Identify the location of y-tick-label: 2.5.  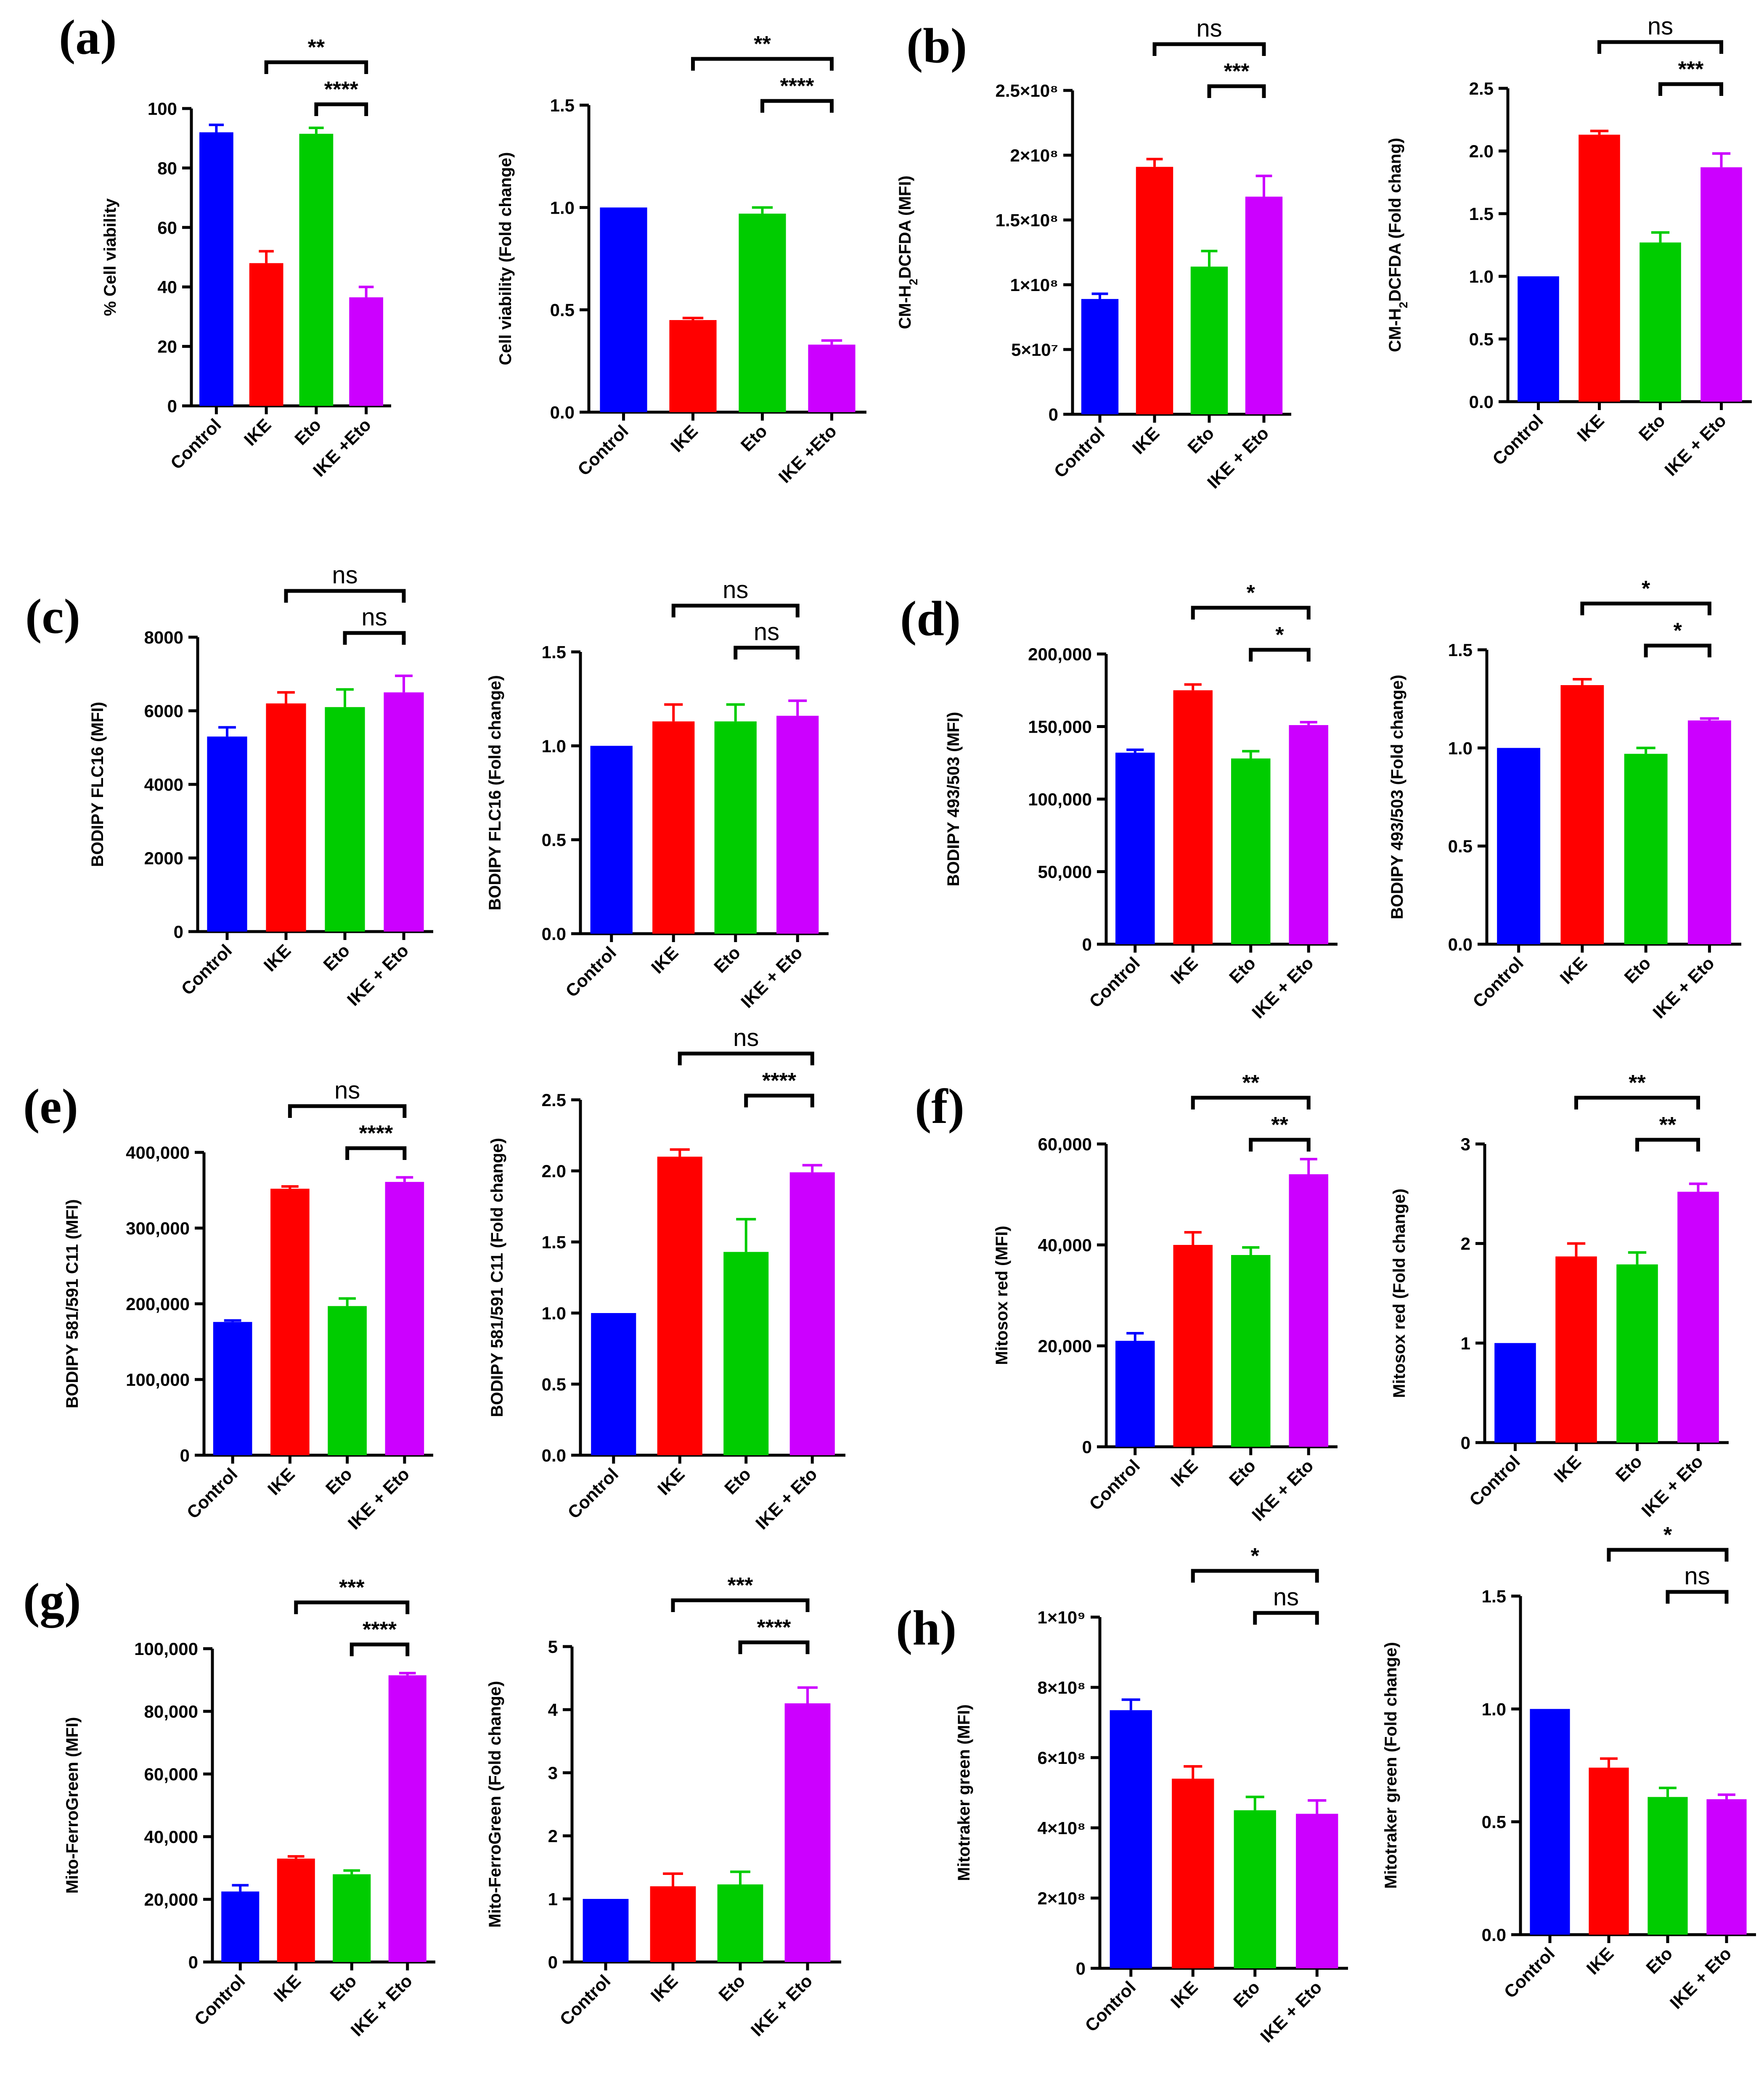
(554, 1100).